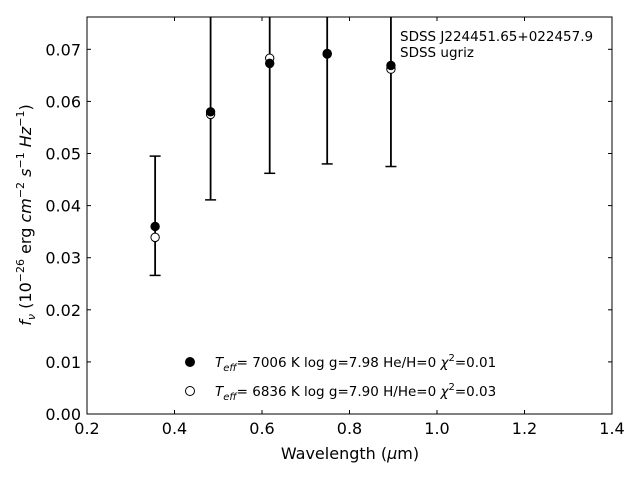 Image resolution: width=640 pixels, height=480 pixels. Describe the element at coordinates (63, 49) in the screenshot. I see `y-tick-label: 0.07` at that location.